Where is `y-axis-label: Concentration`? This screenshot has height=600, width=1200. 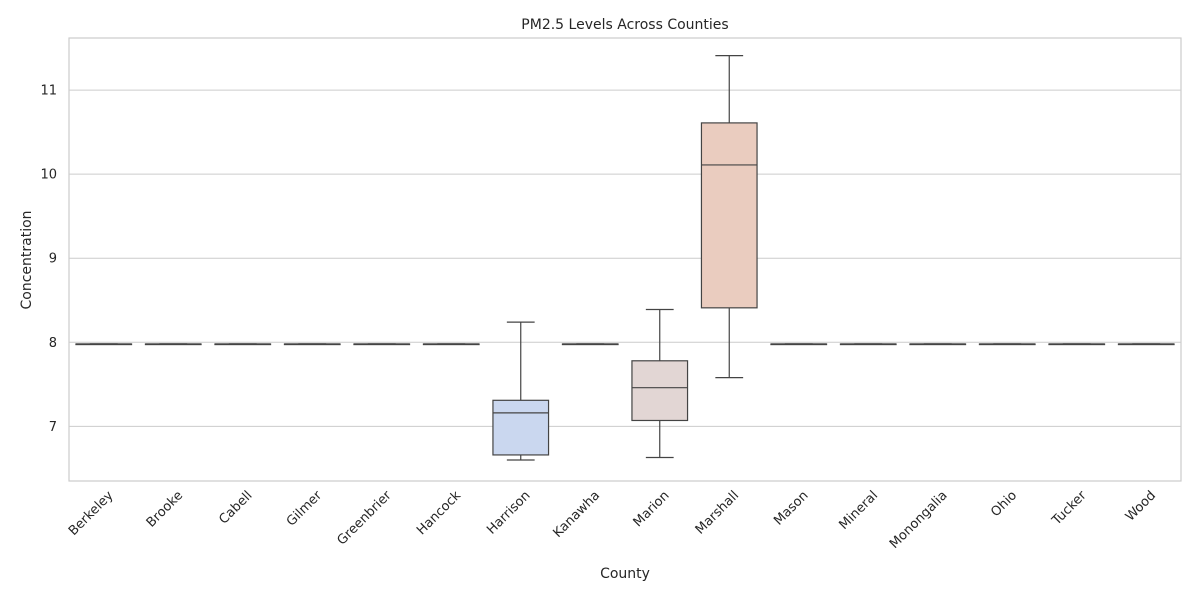
y-axis-label: Concentration is located at coordinates (27, 259).